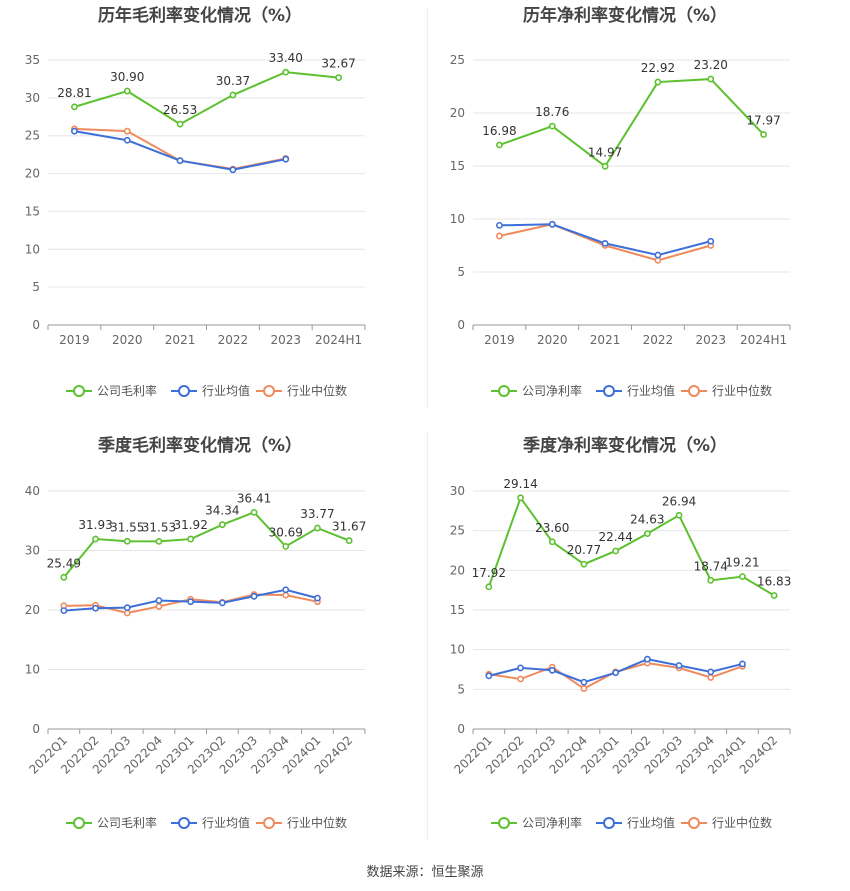 This screenshot has width=850, height=891. Describe the element at coordinates (711, 65) in the screenshot. I see `data-label: 23.20` at that location.